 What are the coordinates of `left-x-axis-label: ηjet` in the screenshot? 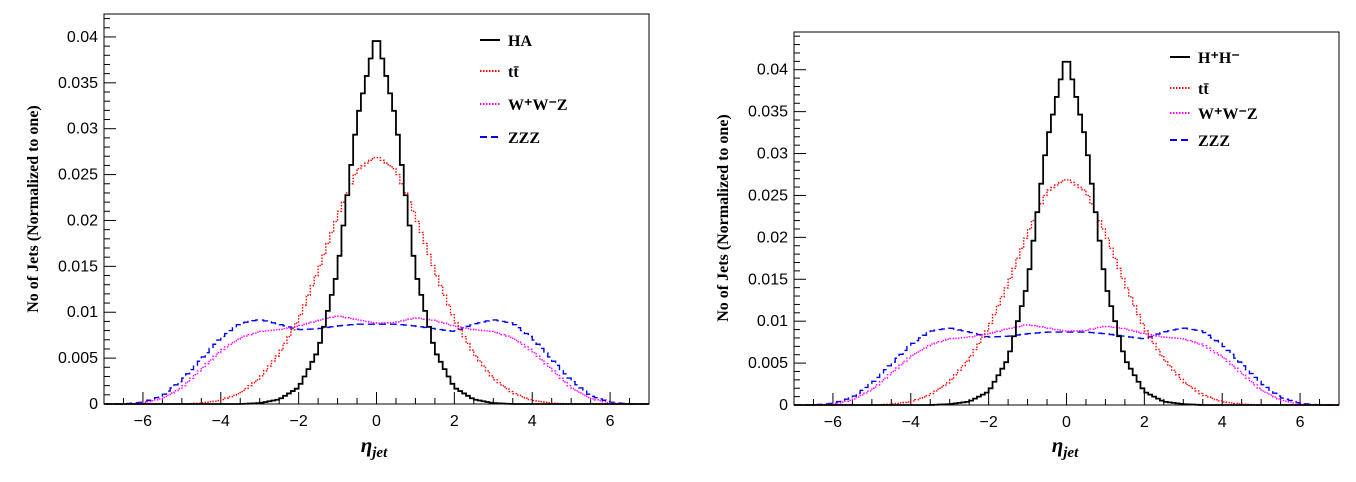 It's located at (374, 447).